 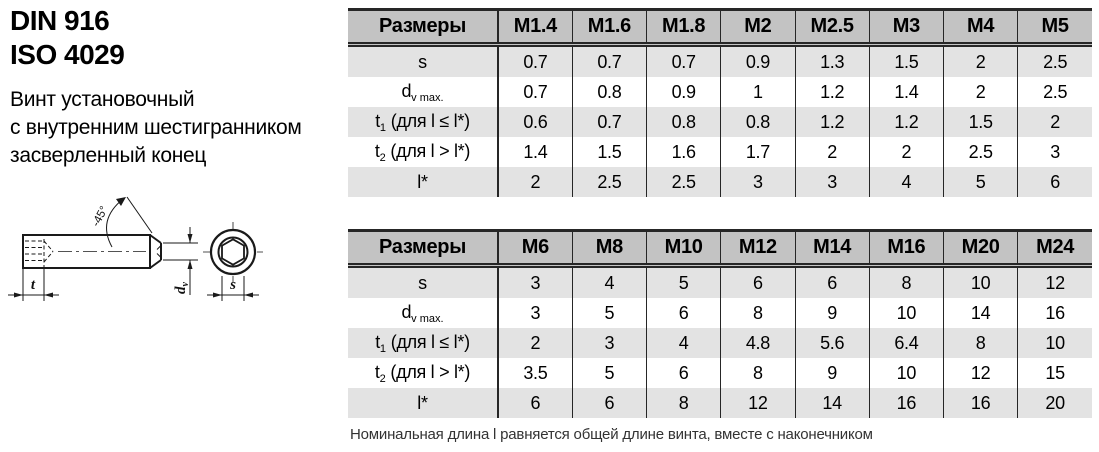 I want to click on table-row: dv max. 3 5 6 8 9 10 14 16, so click(x=720, y=313).